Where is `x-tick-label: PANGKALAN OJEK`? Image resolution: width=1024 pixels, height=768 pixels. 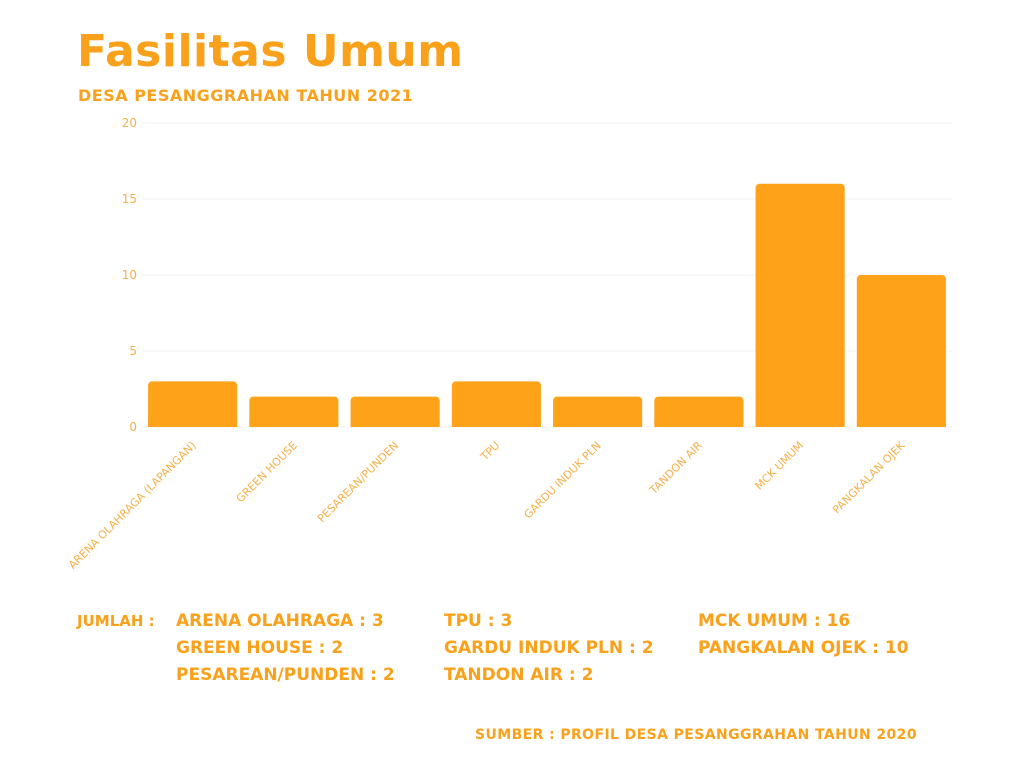
x-tick-label: PANGKALAN OJEK is located at coordinates (869, 477).